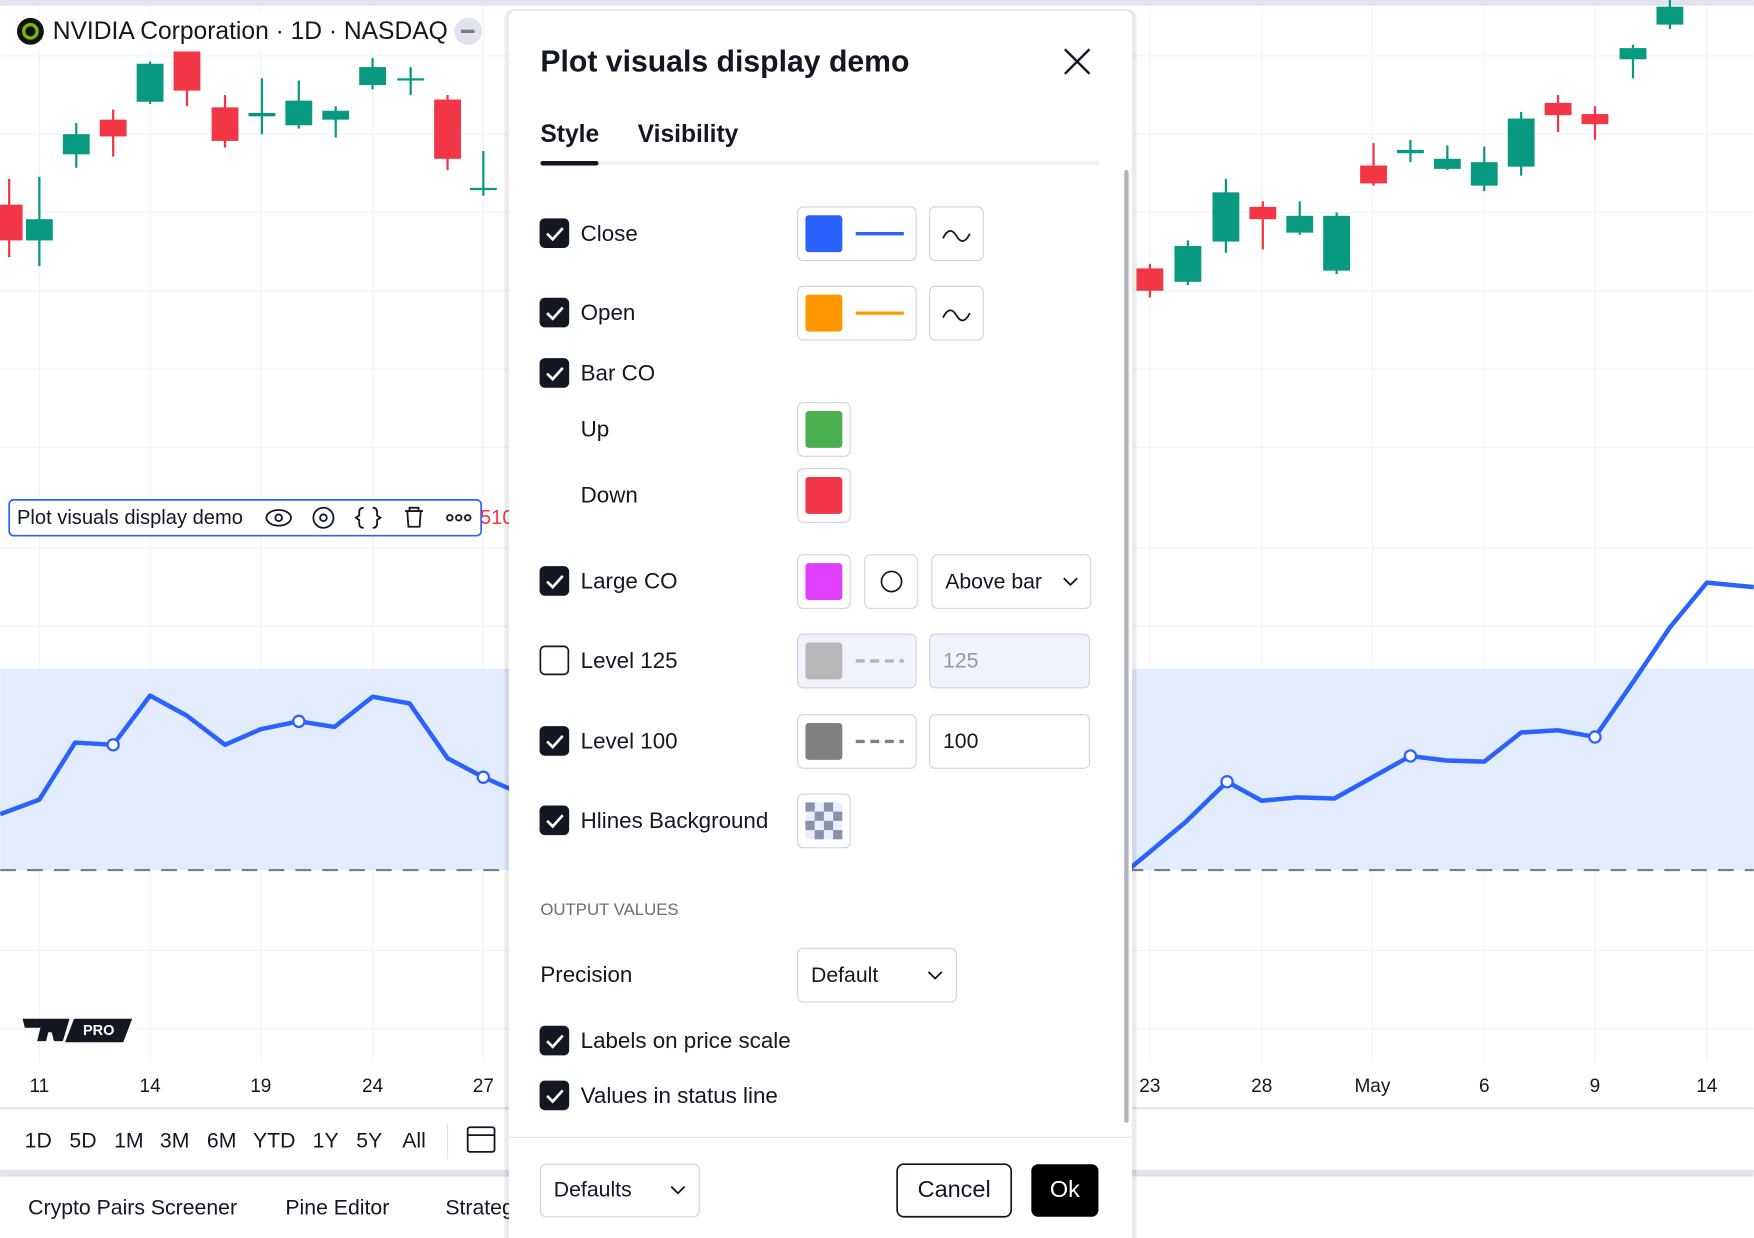 Image resolution: width=1754 pixels, height=1238 pixels. What do you see at coordinates (82, 1140) in the screenshot?
I see `timeframe-button: 5D` at bounding box center [82, 1140].